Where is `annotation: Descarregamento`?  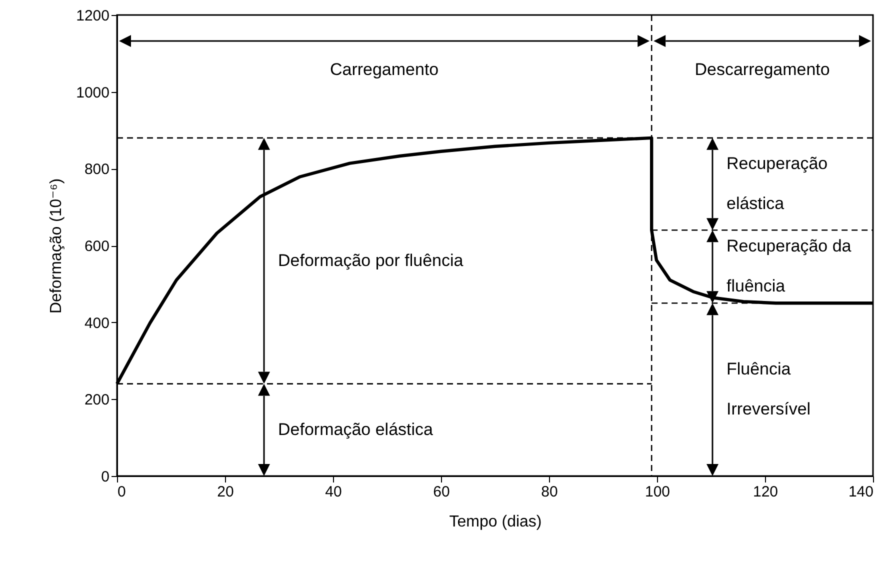 annotation: Descarregamento is located at coordinates (762, 69).